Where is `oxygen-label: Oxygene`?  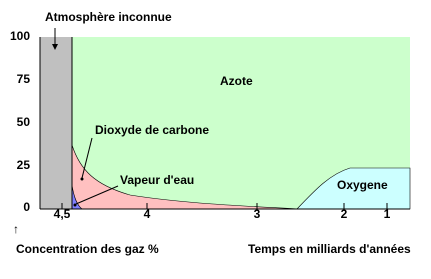 oxygen-label: Oxygene is located at coordinates (362, 185).